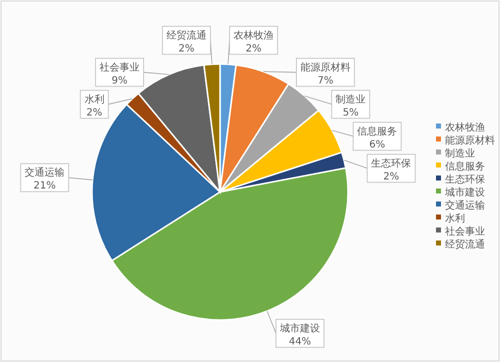  I want to click on slice-label: 交通运输, so click(44, 172).